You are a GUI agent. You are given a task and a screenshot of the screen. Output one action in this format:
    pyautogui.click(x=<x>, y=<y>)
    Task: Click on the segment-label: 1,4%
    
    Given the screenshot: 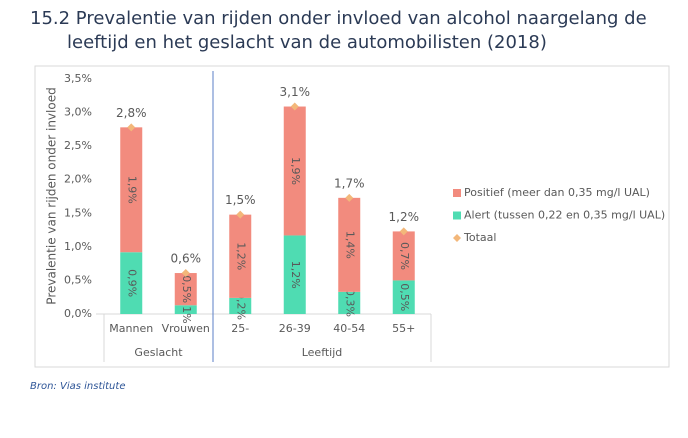 What is the action you would take?
    pyautogui.click(x=349, y=245)
    